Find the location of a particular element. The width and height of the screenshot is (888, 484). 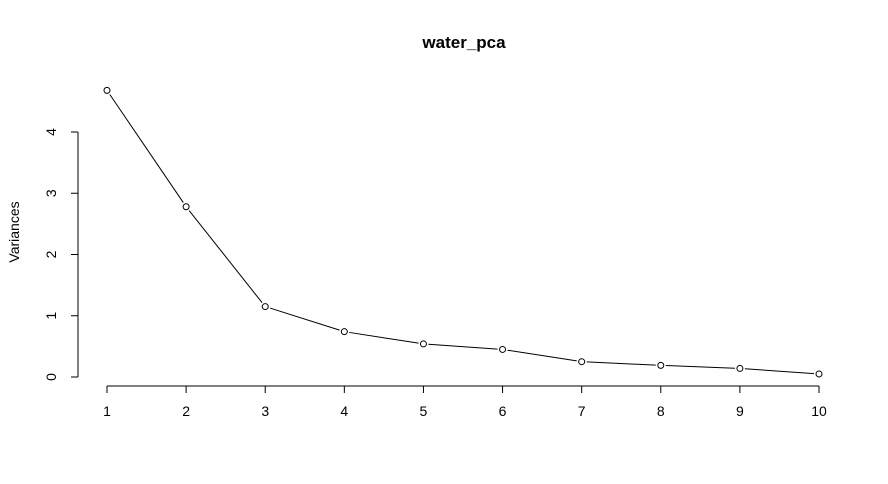

x-tick-label: 9 is located at coordinates (740, 411).